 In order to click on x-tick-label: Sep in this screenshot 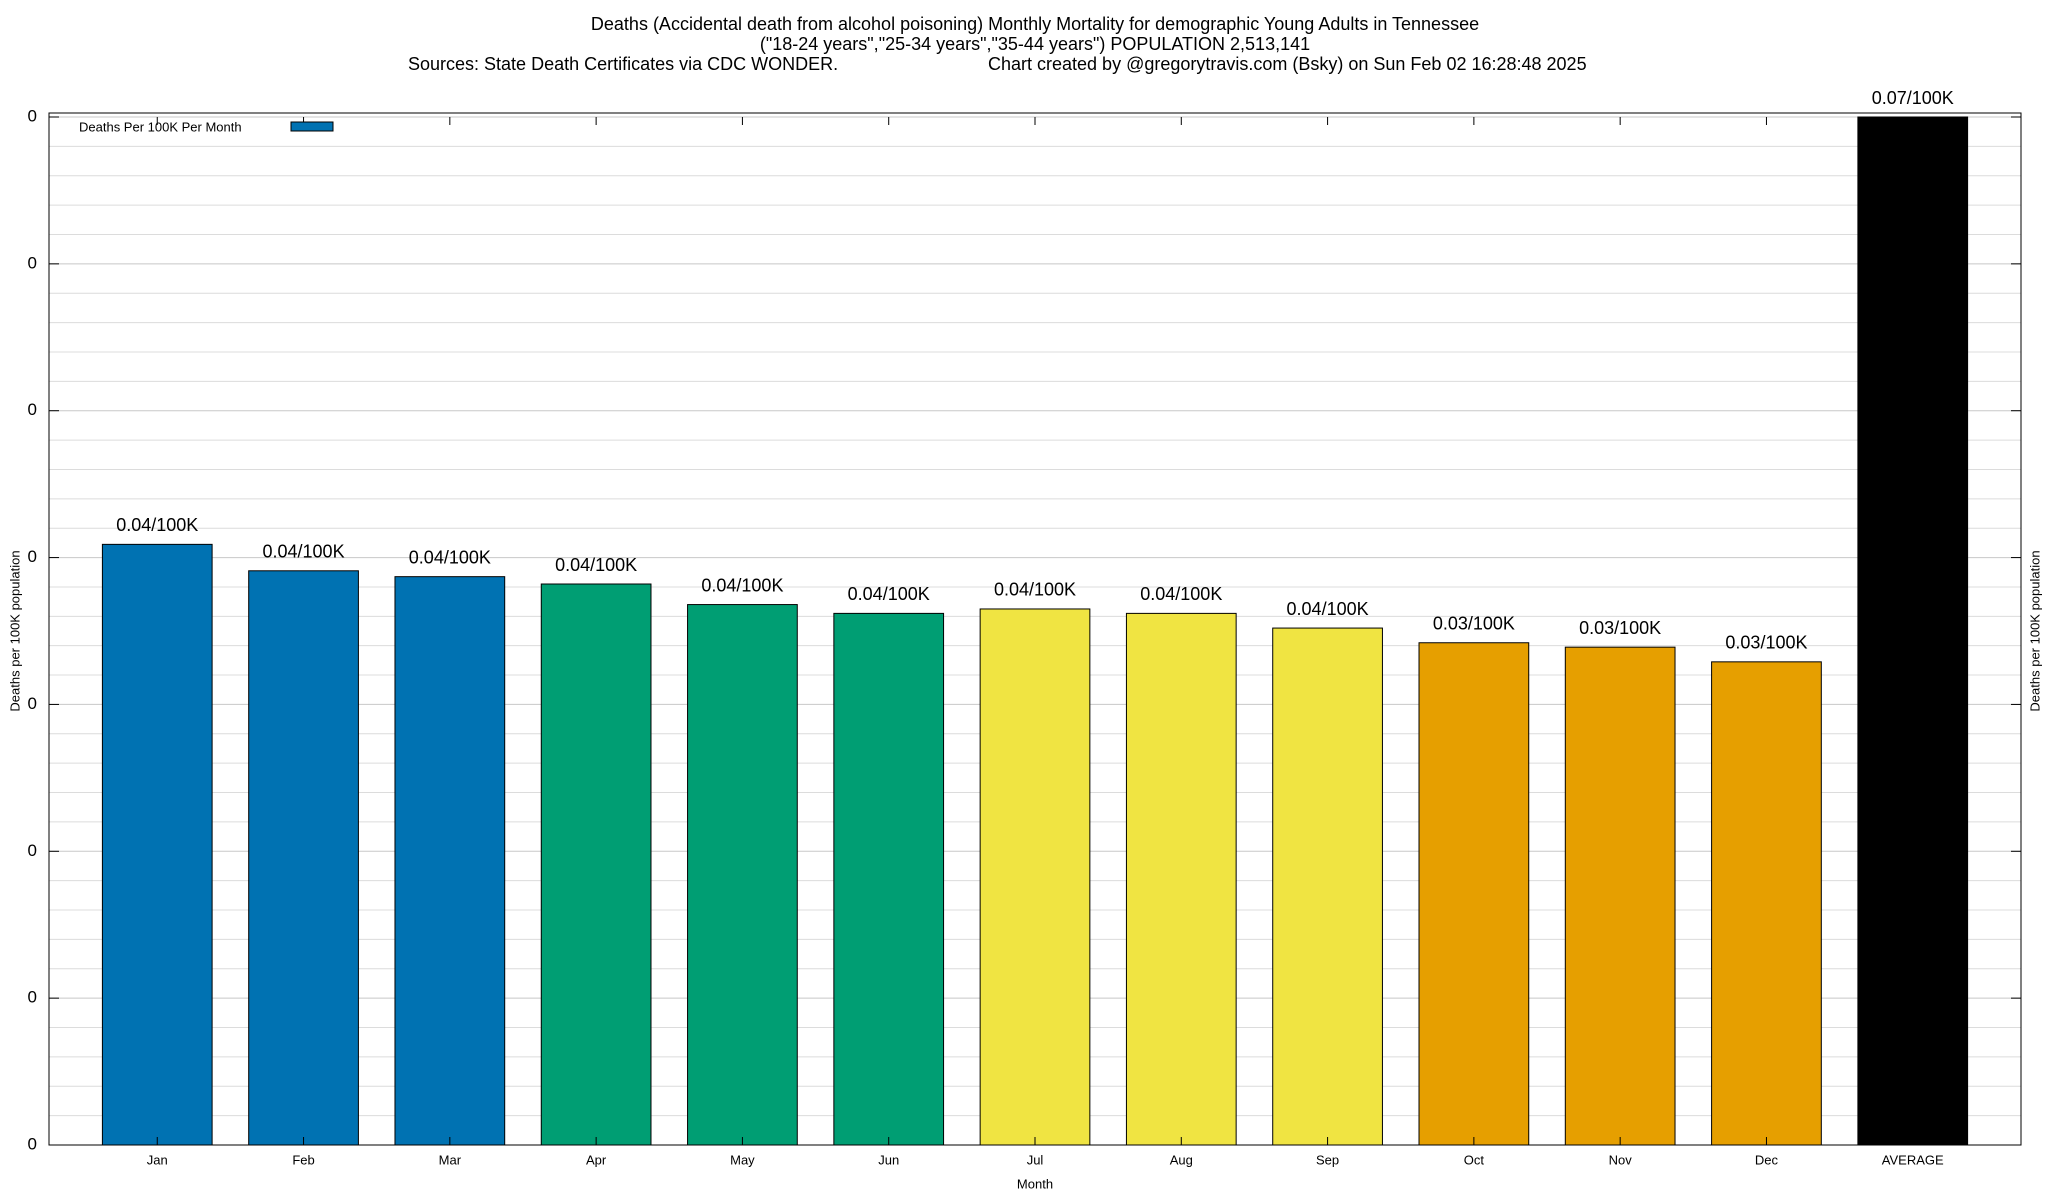, I will do `click(1327, 1159)`.